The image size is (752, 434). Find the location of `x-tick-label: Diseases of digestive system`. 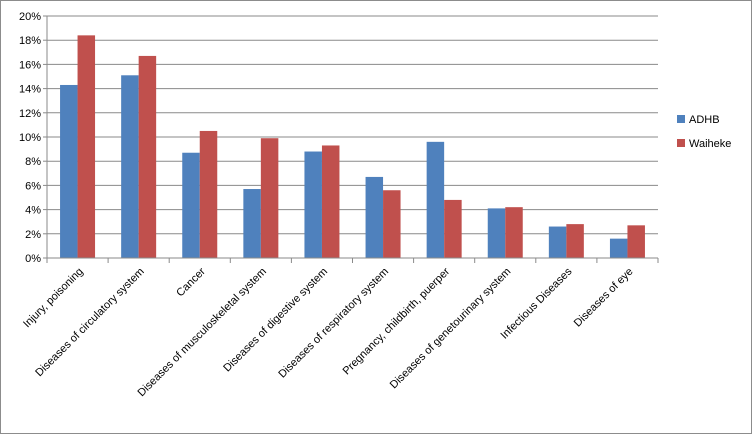

x-tick-label: Diseases of digestive system is located at coordinates (275, 320).